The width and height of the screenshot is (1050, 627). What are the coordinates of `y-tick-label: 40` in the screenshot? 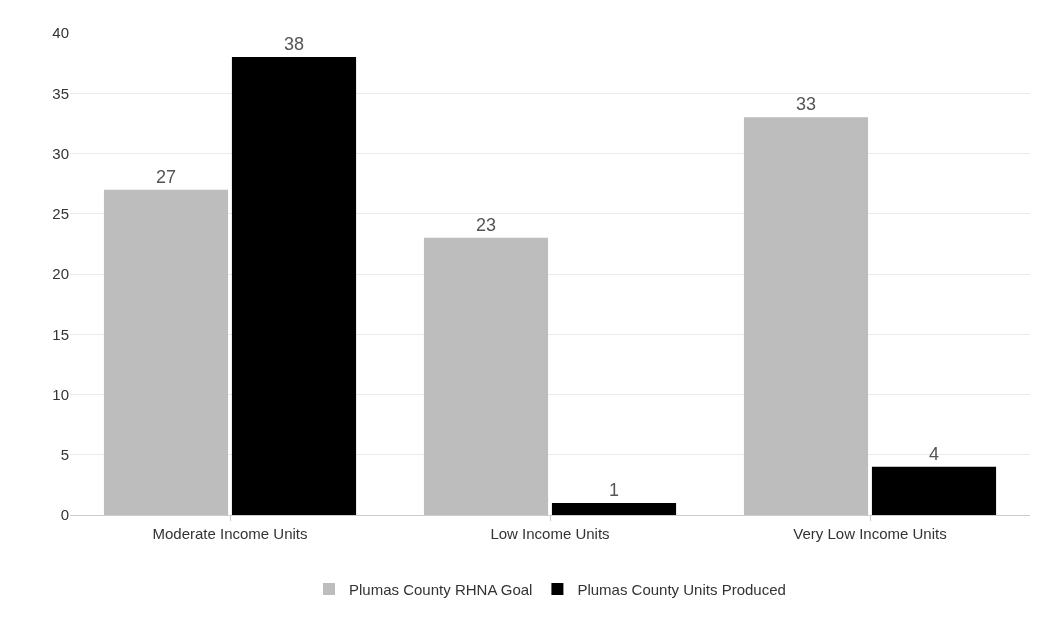 It's located at (60, 33).